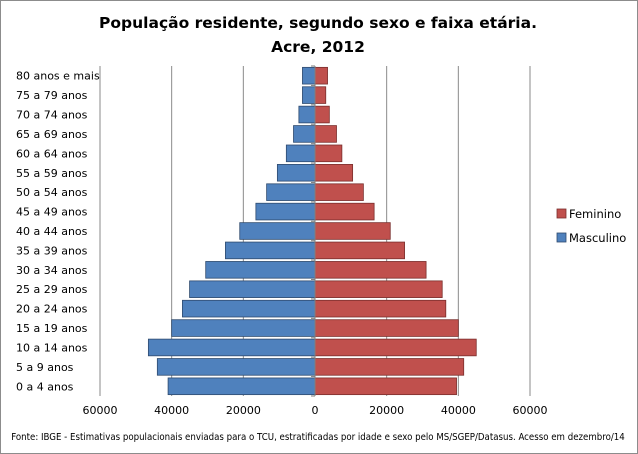 The image size is (638, 454). Describe the element at coordinates (52, 289) in the screenshot. I see `y-category-label: 25 a 29 anos` at that location.